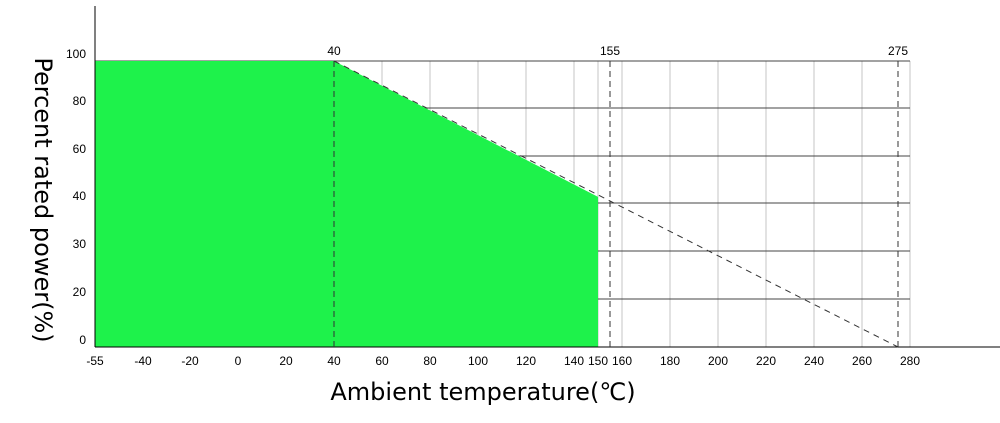 This screenshot has height=423, width=1000. What do you see at coordinates (143, 361) in the screenshot?
I see `x-tick-label: -40` at bounding box center [143, 361].